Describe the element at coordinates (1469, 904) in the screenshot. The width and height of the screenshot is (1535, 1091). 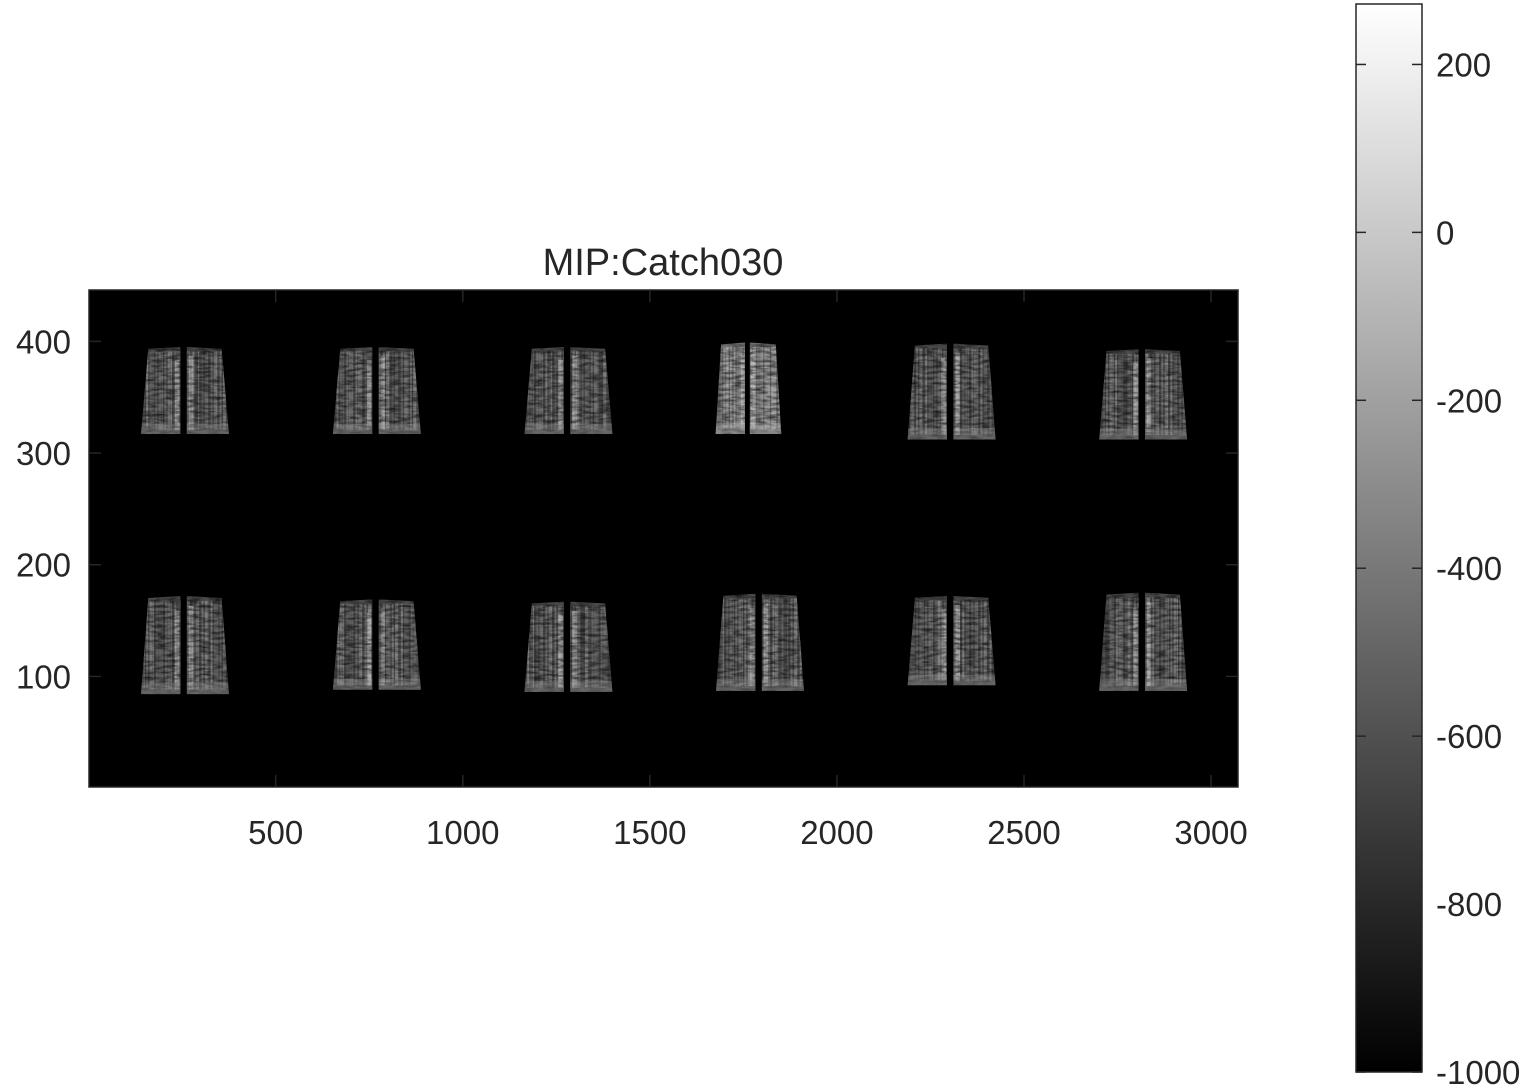
I see `colorbar-tick-label: -800` at that location.